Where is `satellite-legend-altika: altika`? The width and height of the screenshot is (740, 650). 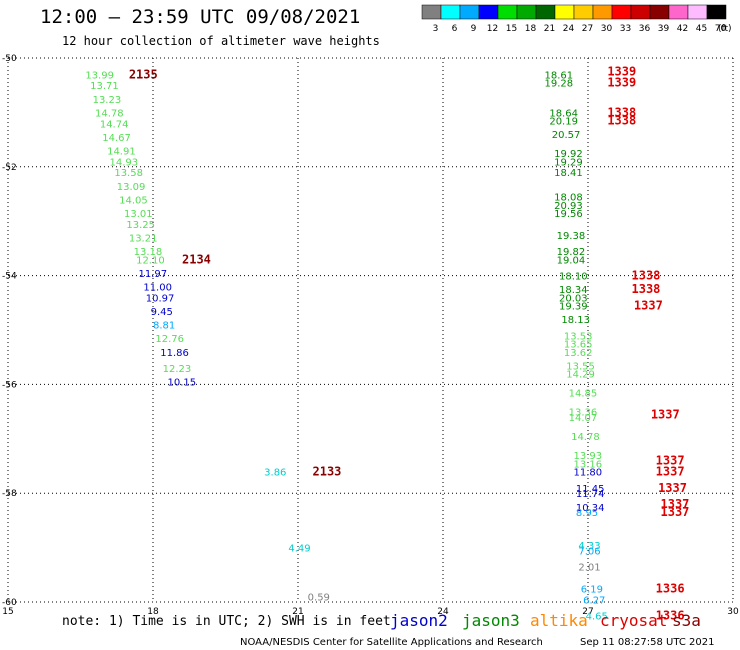
satellite-legend-altika: altika is located at coordinates (559, 620).